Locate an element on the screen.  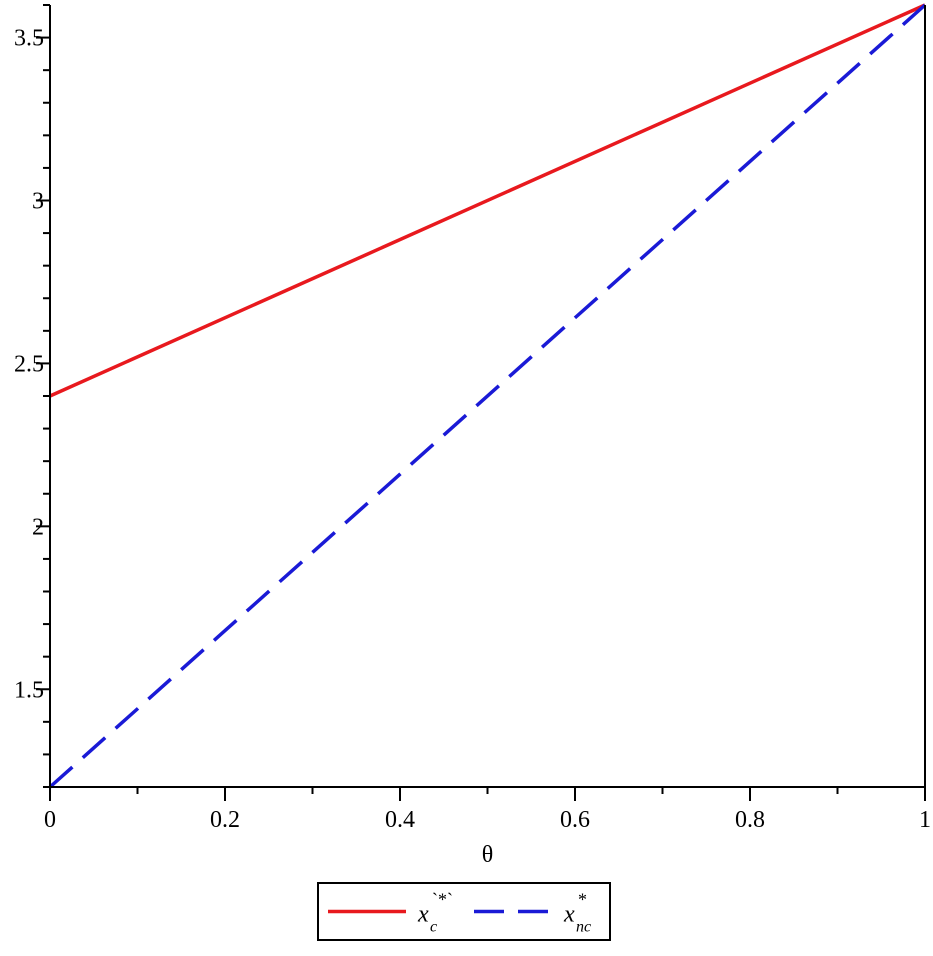
y-tick-label: 2 is located at coordinates (38, 527).